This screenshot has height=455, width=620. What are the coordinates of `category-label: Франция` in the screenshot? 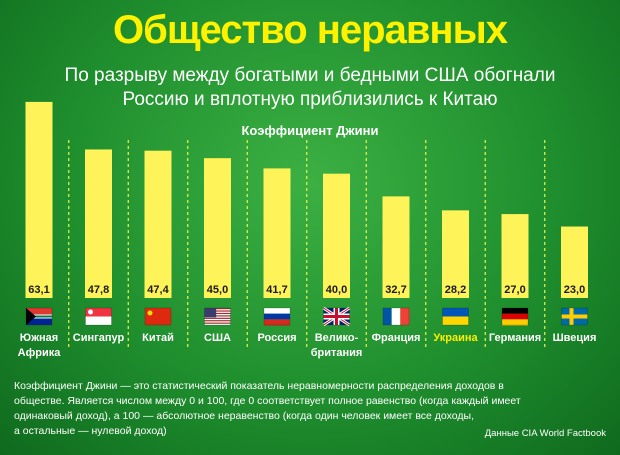 It's located at (396, 338).